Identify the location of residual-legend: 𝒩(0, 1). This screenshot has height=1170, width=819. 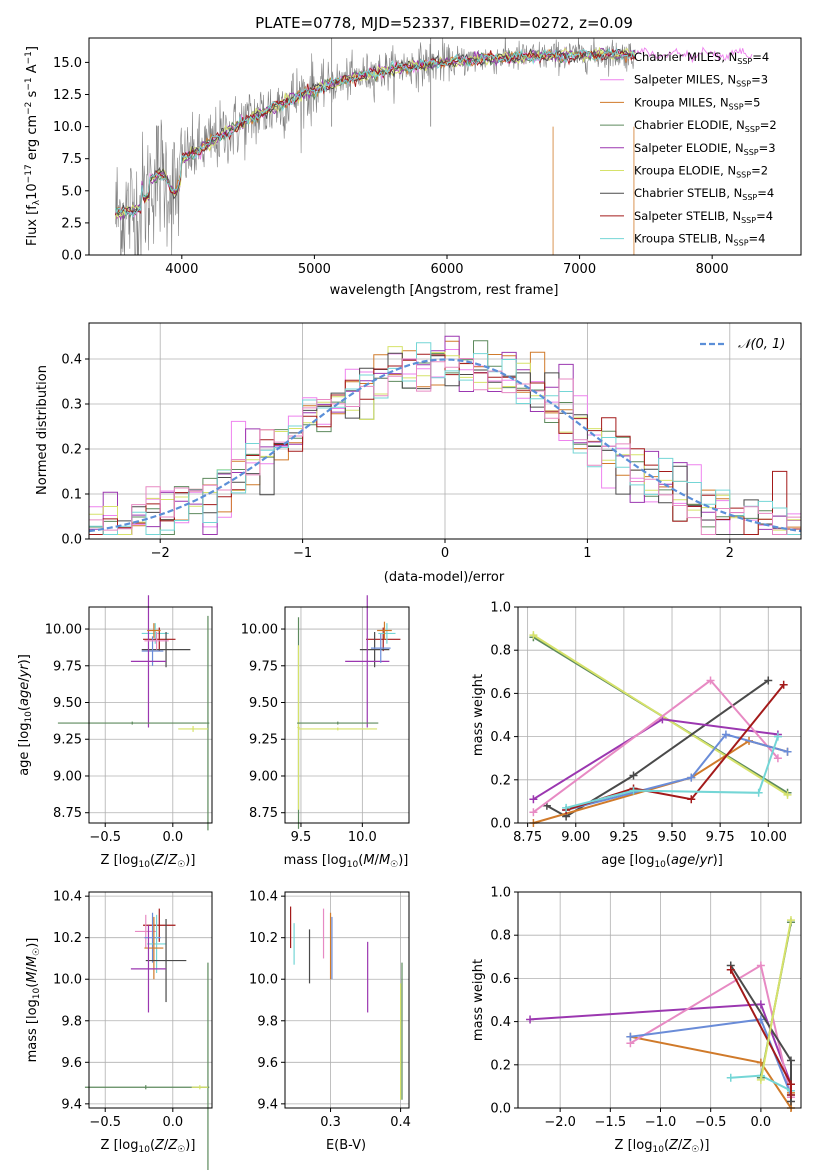
(742, 344).